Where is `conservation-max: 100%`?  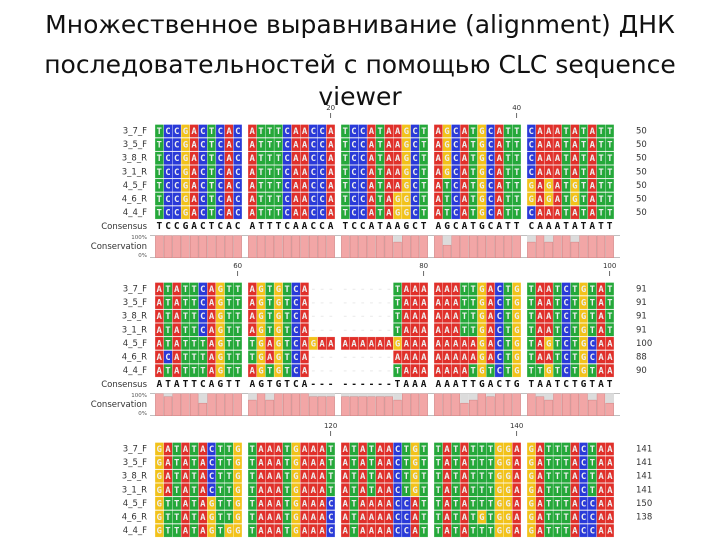 conservation-max: 100% is located at coordinates (139, 396).